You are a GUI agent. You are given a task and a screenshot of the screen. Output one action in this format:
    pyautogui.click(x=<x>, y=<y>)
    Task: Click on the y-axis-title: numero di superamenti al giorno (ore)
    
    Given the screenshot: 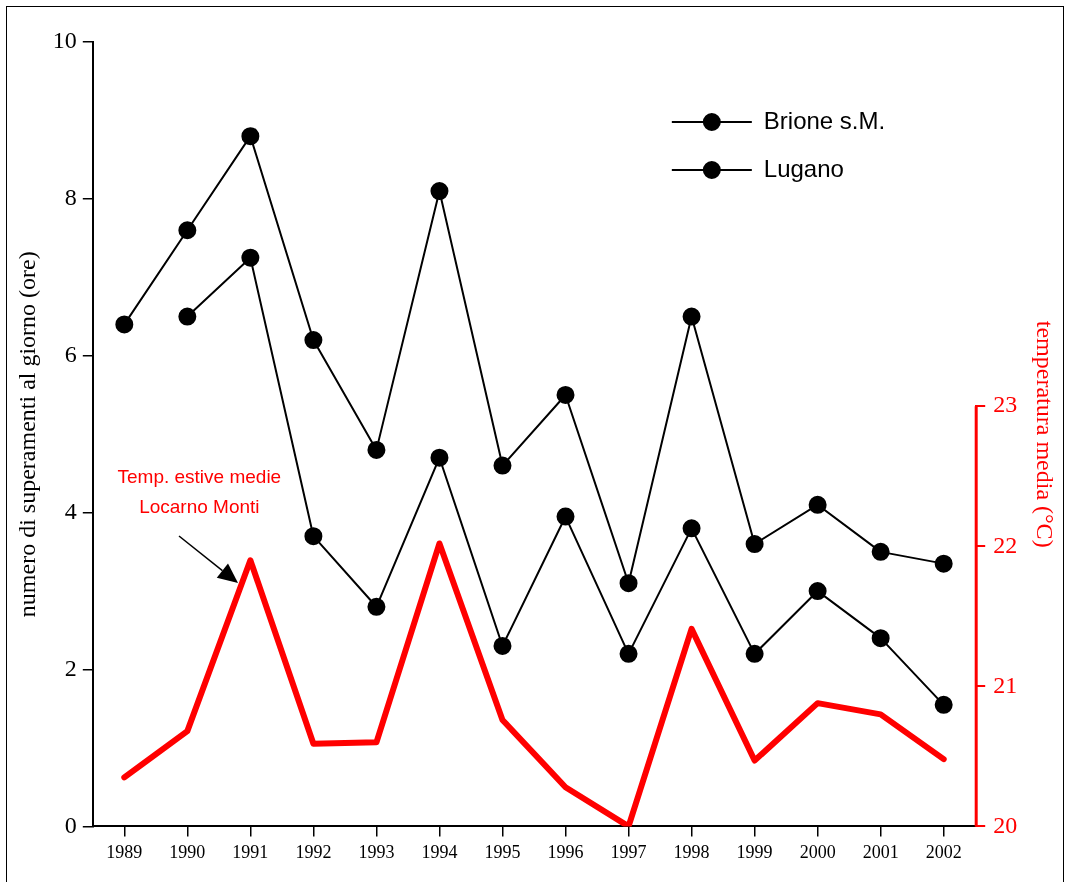 What is the action you would take?
    pyautogui.click(x=26, y=434)
    